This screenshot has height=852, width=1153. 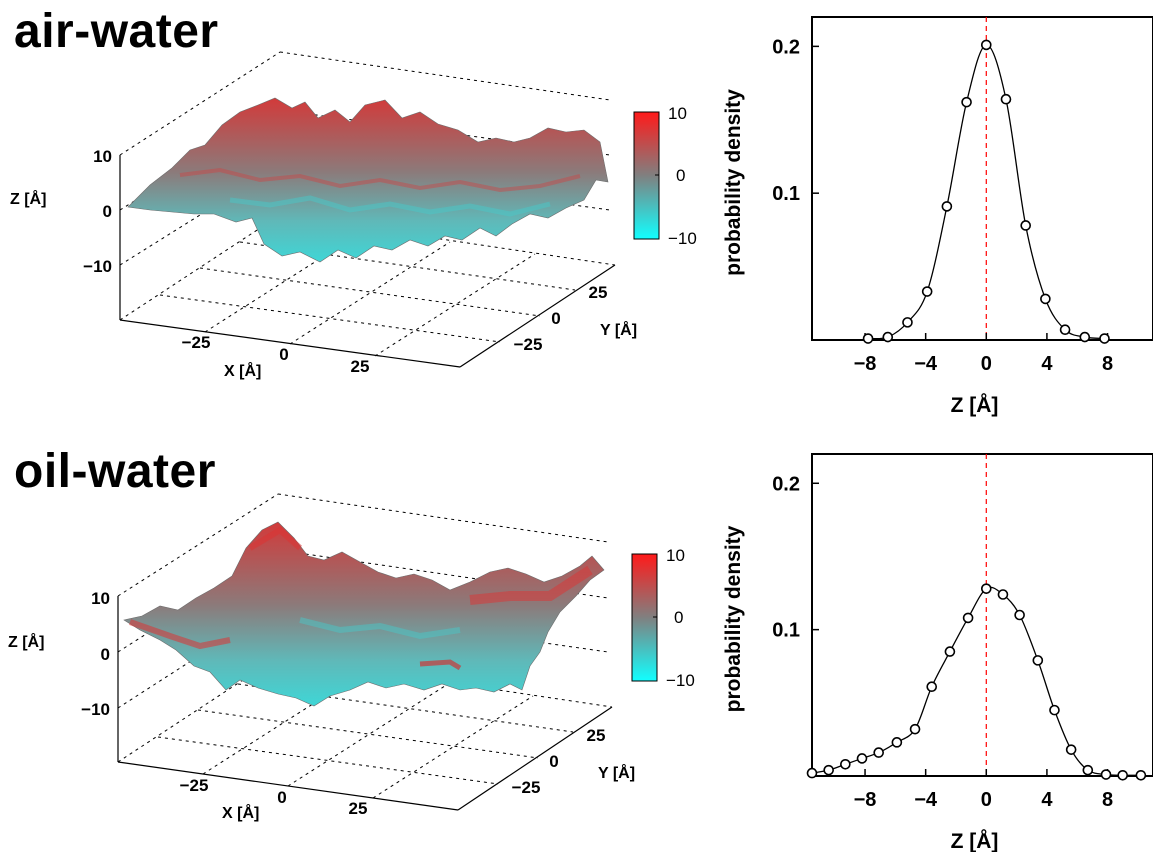 What do you see at coordinates (116, 31) in the screenshot?
I see `panel-title-air-water: air-water` at bounding box center [116, 31].